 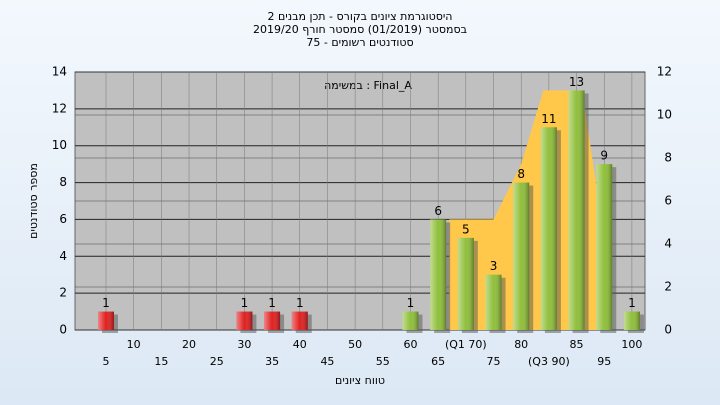 What do you see at coordinates (360, 380) in the screenshot?
I see `x-axis-label: טווח ציונים` at bounding box center [360, 380].